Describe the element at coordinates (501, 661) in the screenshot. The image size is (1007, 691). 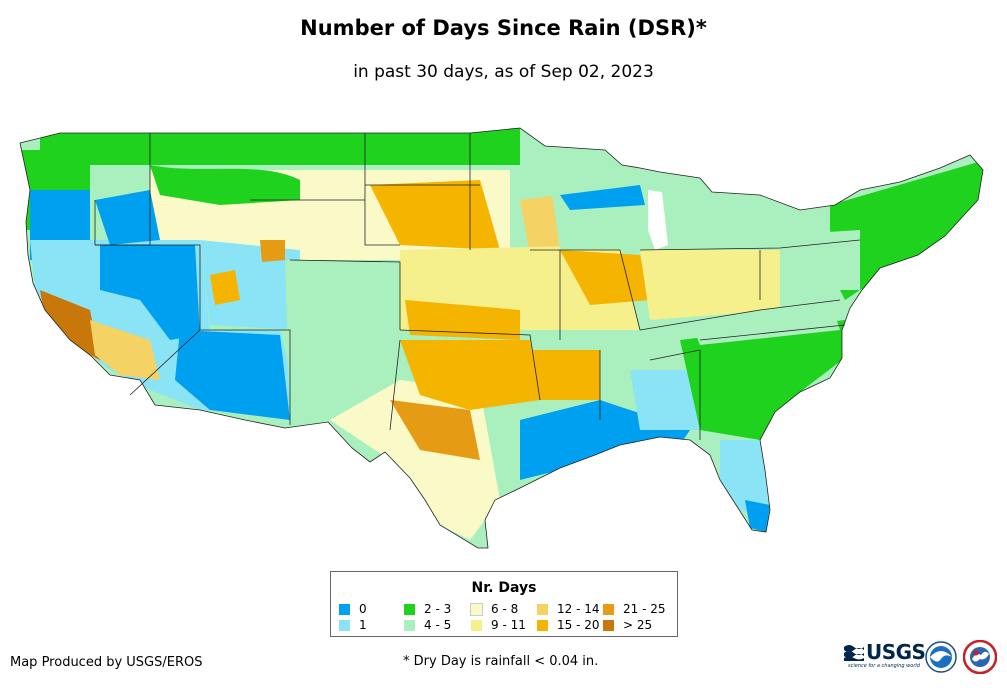
I see `dry-day-note: * Dry Day is rainfall < 0.04 in.` at that location.